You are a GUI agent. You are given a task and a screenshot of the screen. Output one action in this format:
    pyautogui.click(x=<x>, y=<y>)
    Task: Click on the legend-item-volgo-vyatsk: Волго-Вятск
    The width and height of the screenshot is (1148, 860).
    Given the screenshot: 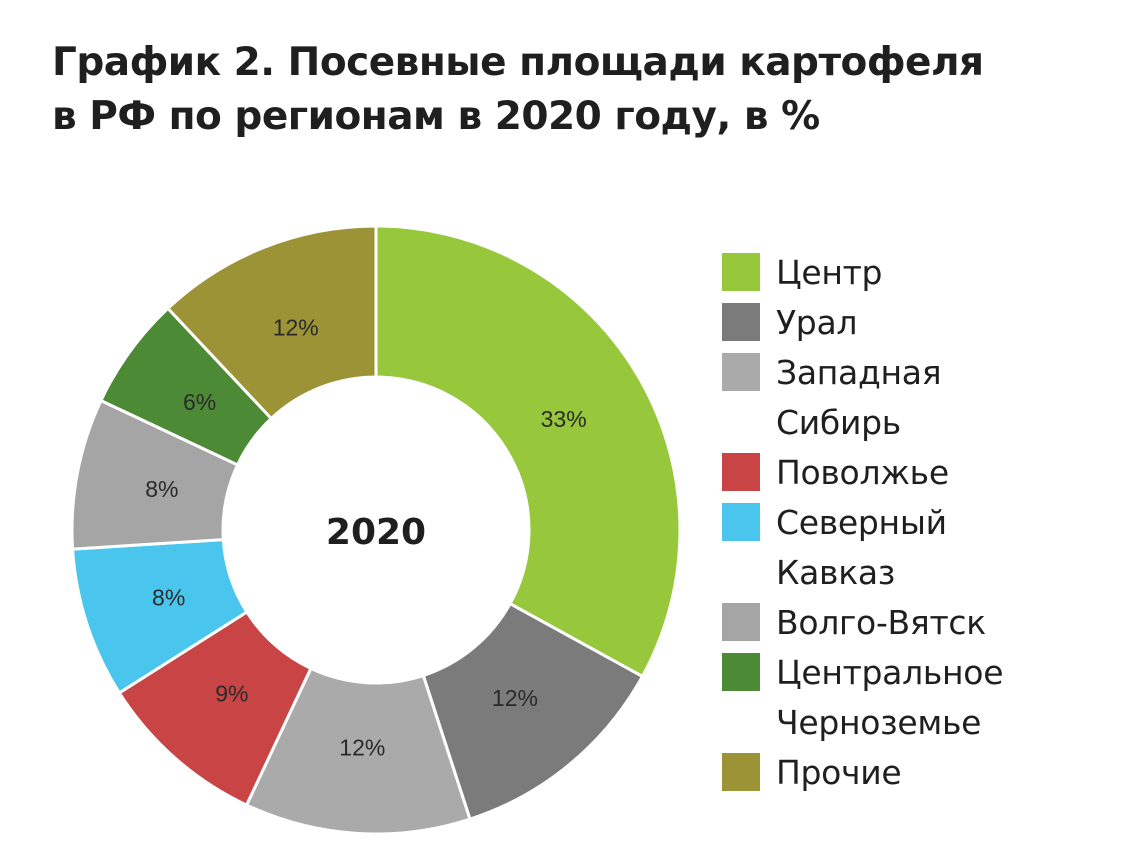 What is the action you would take?
    pyautogui.click(x=932, y=623)
    